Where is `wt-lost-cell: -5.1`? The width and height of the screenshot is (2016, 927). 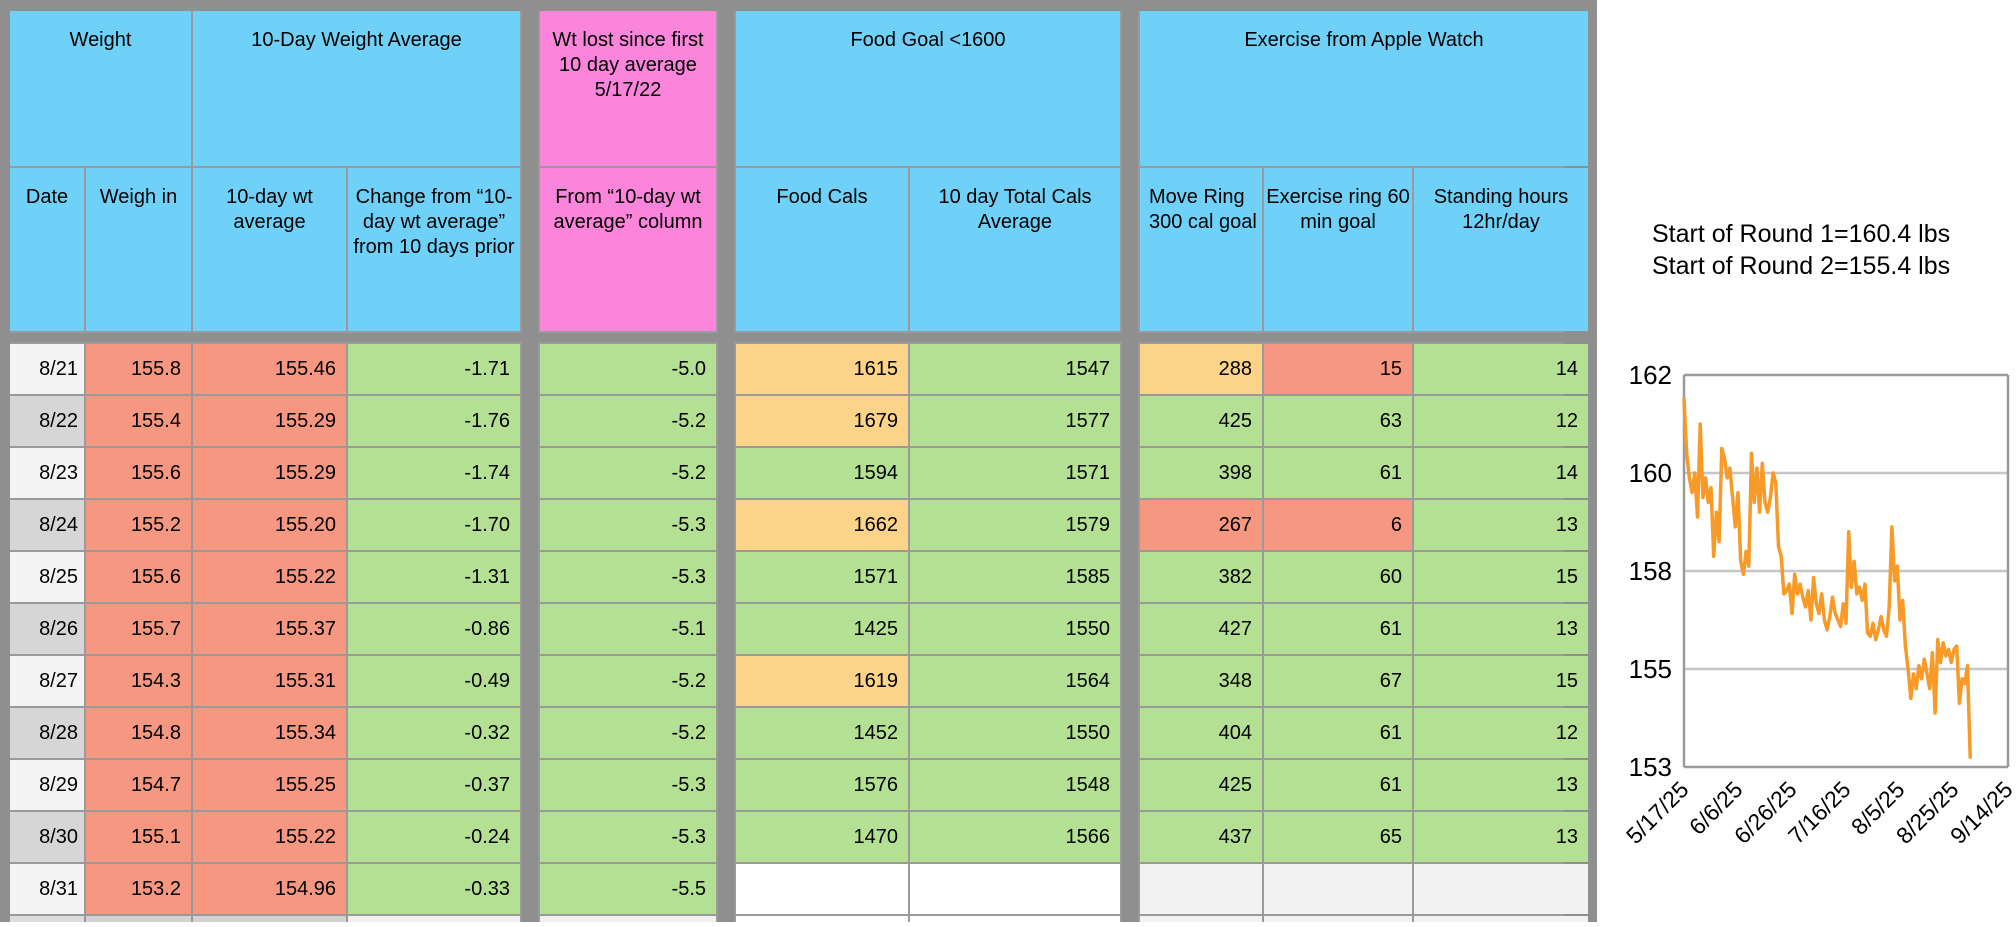
wt-lost-cell: -5.1 is located at coordinates (628, 629).